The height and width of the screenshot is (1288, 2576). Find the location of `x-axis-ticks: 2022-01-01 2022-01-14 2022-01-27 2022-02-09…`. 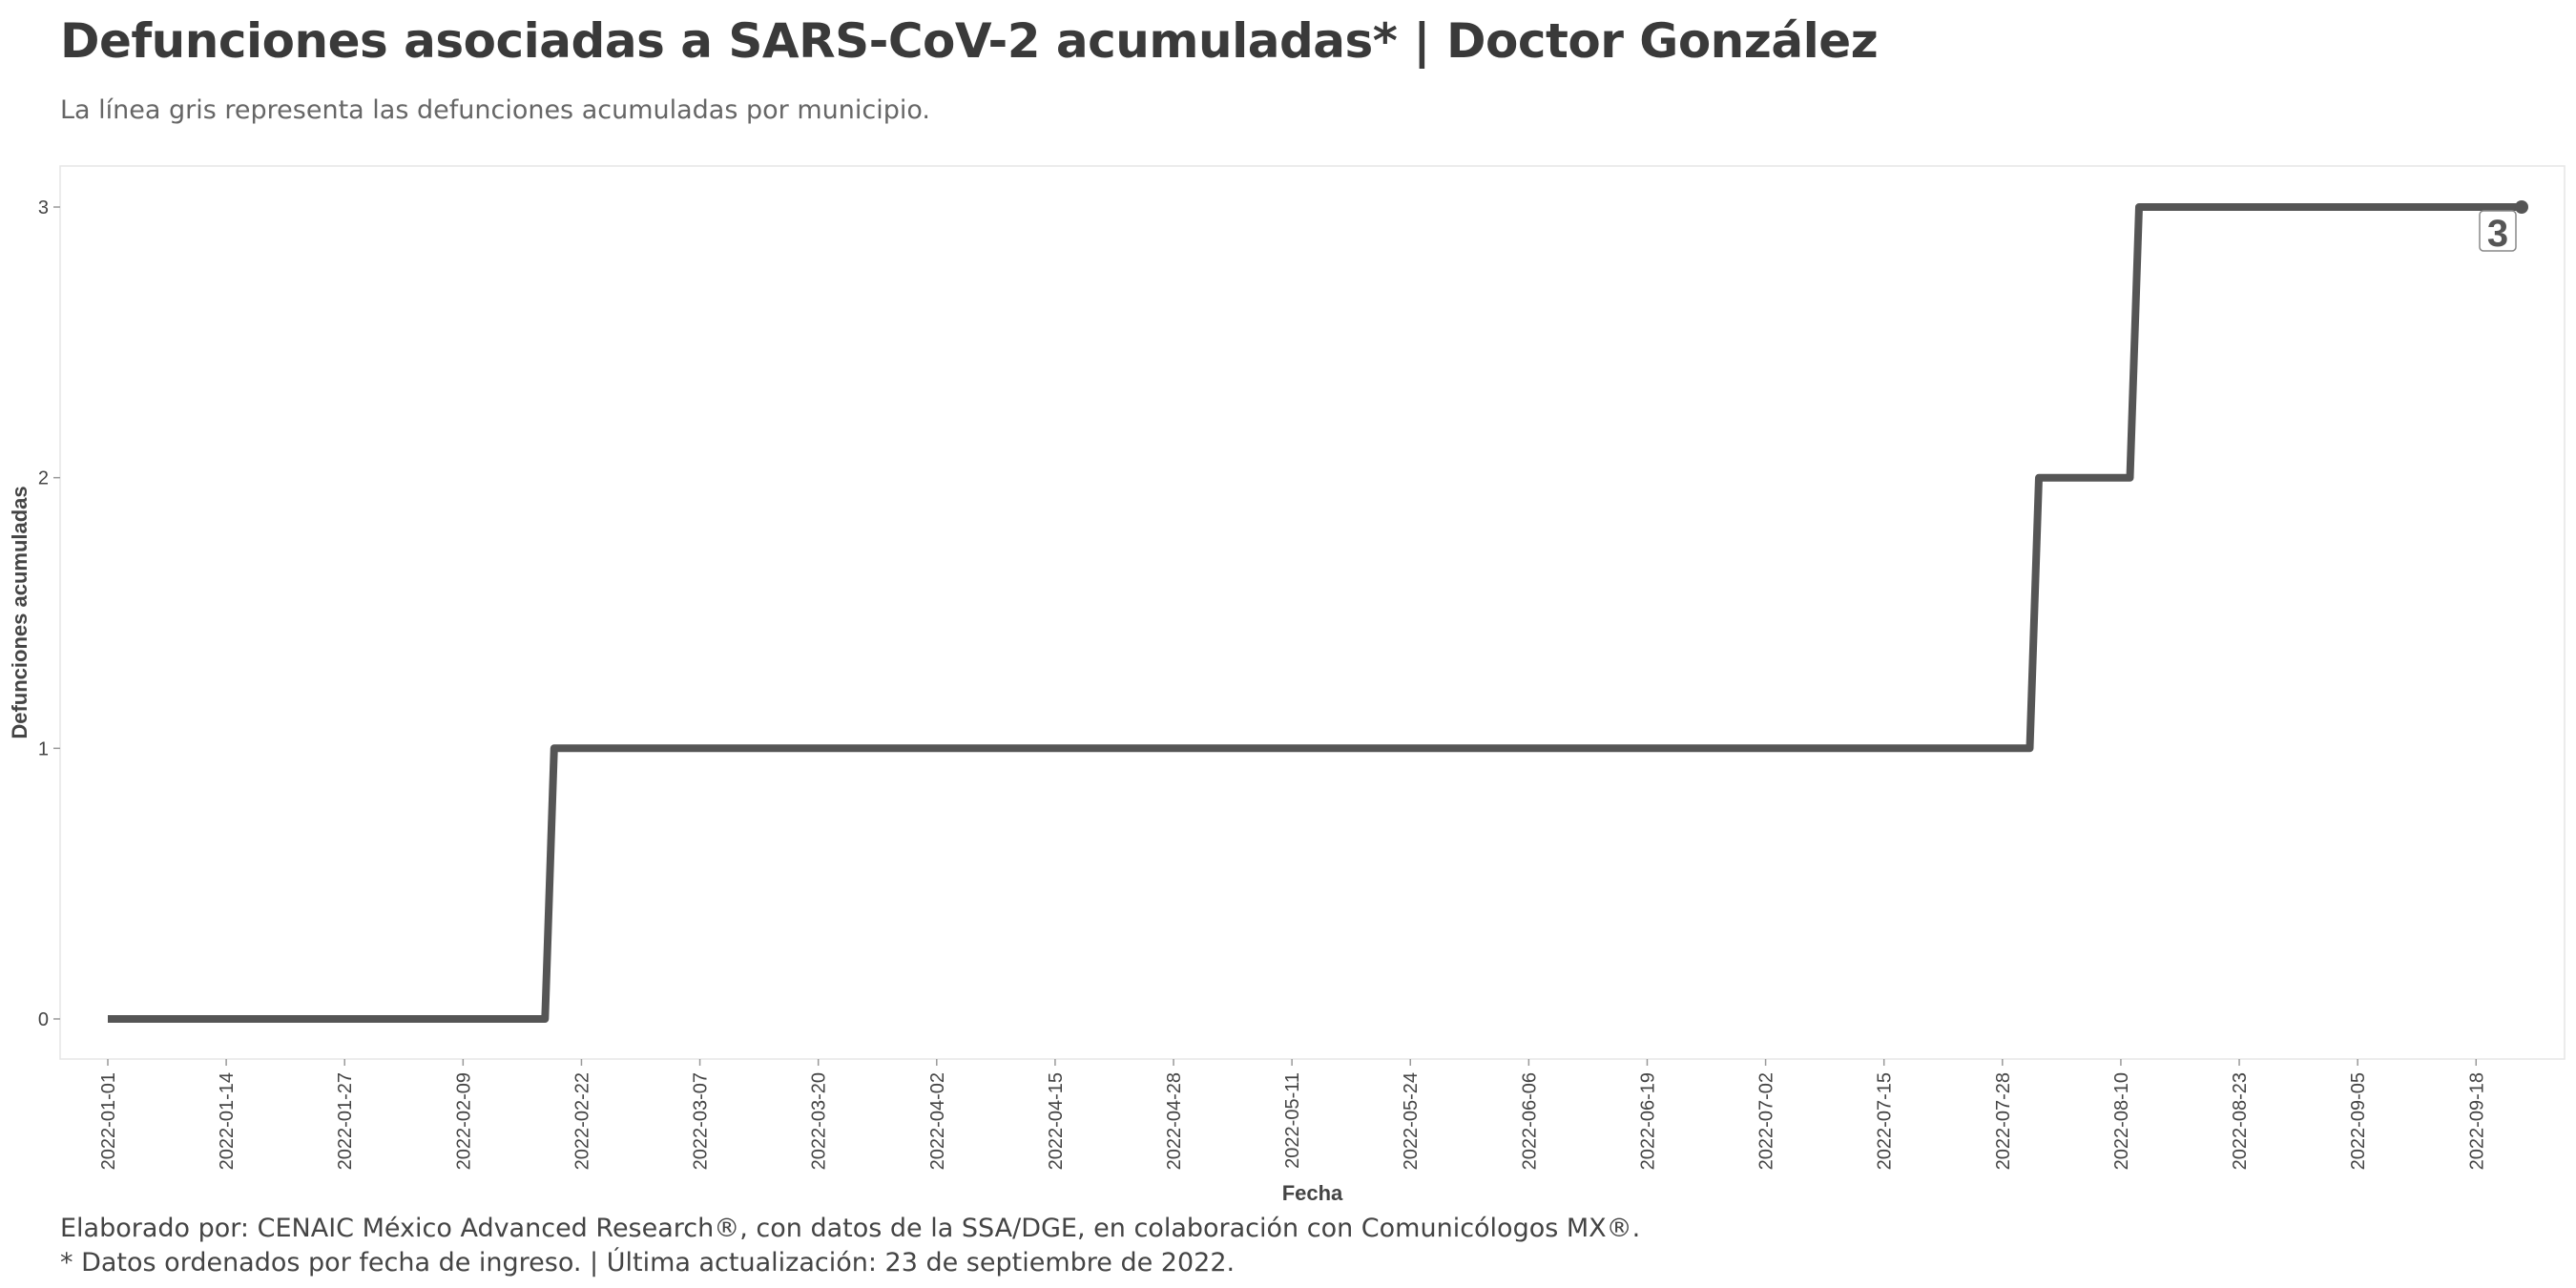

x-axis-ticks: 2022-01-01 2022-01-14 2022-01-27 2022-02-09… is located at coordinates (1292, 1114).